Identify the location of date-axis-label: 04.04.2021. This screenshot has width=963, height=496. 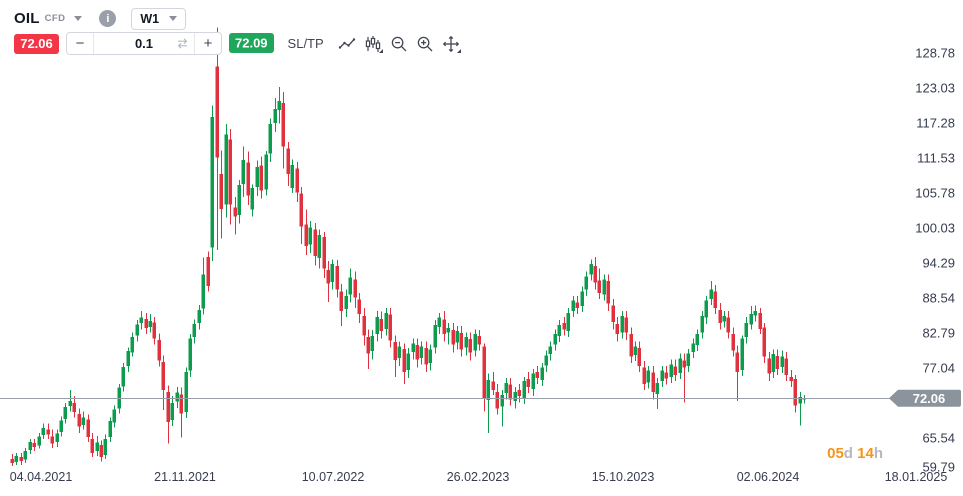
(41, 477).